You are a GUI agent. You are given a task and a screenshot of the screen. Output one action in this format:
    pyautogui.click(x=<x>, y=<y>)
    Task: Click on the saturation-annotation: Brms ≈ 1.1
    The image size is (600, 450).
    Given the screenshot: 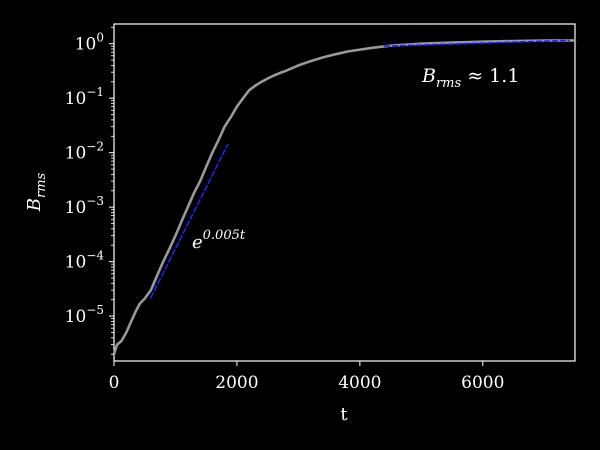 What is the action you would take?
    pyautogui.click(x=470, y=78)
    